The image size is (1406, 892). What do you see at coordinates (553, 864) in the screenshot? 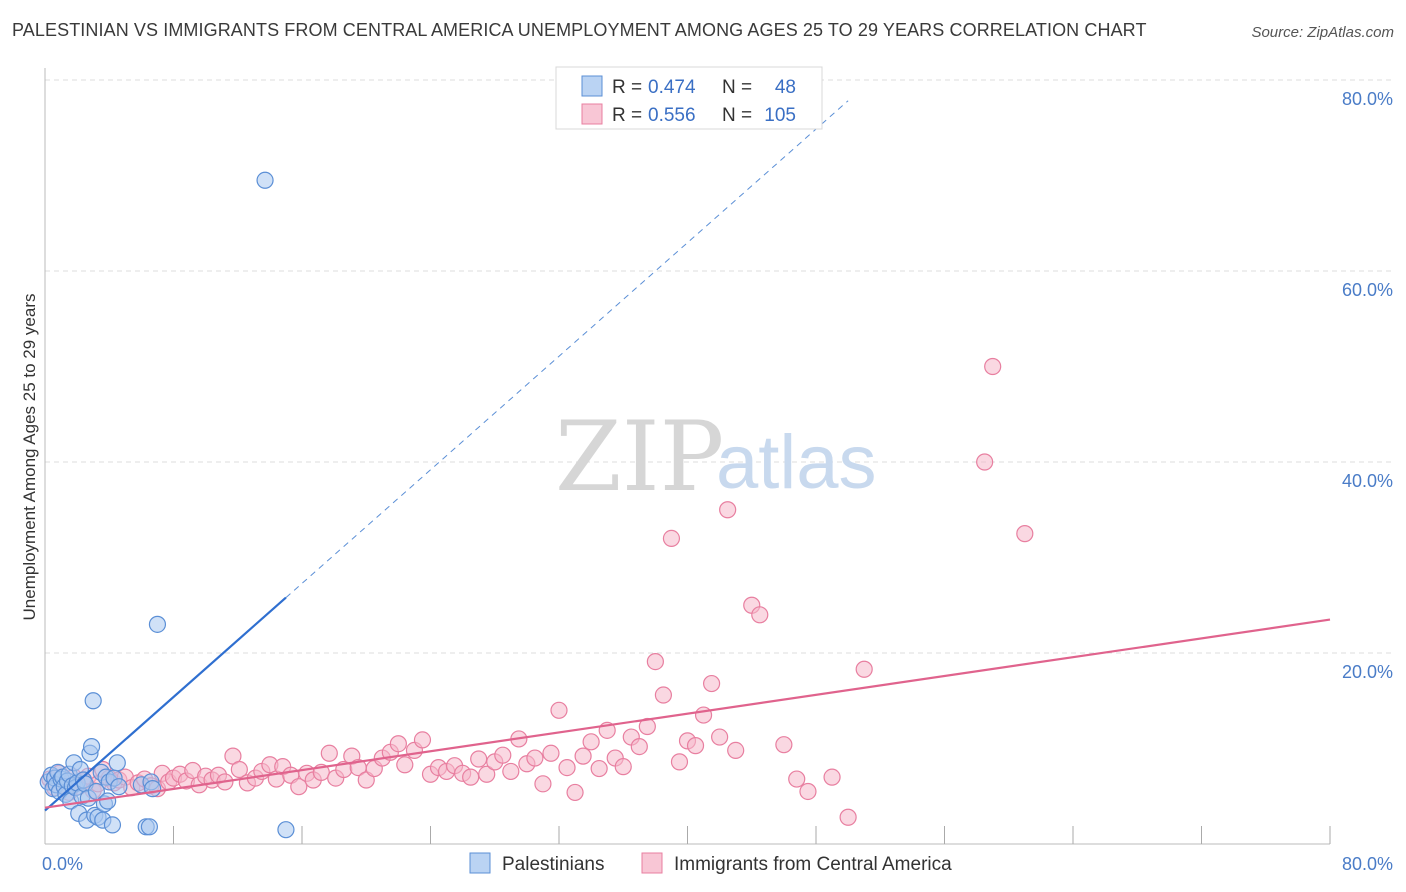
I see `bottom-legend-label: Palestinians` at bounding box center [553, 864].